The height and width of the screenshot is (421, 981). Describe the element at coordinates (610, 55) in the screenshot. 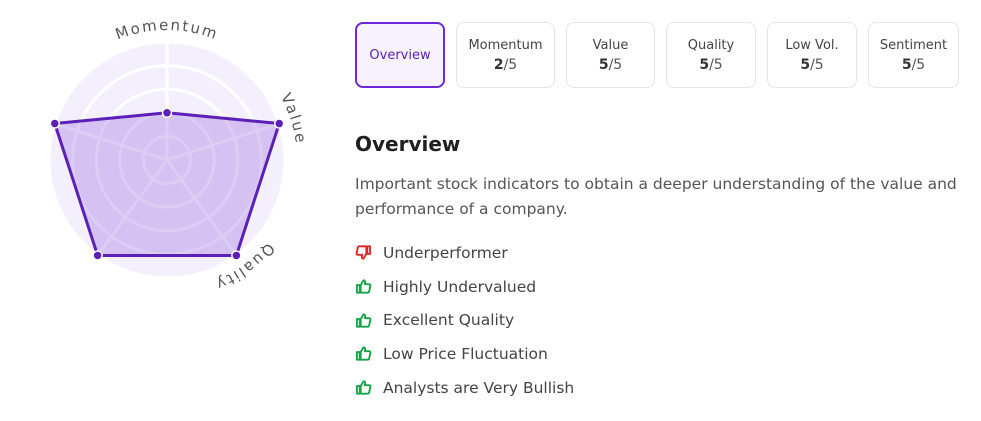

I see `tab: Value 5/5` at that location.